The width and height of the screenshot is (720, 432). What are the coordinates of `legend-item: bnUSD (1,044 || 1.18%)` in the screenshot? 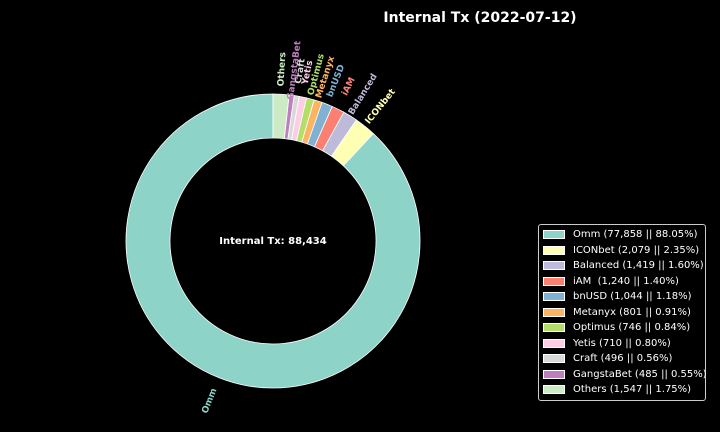 It's located at (622, 297).